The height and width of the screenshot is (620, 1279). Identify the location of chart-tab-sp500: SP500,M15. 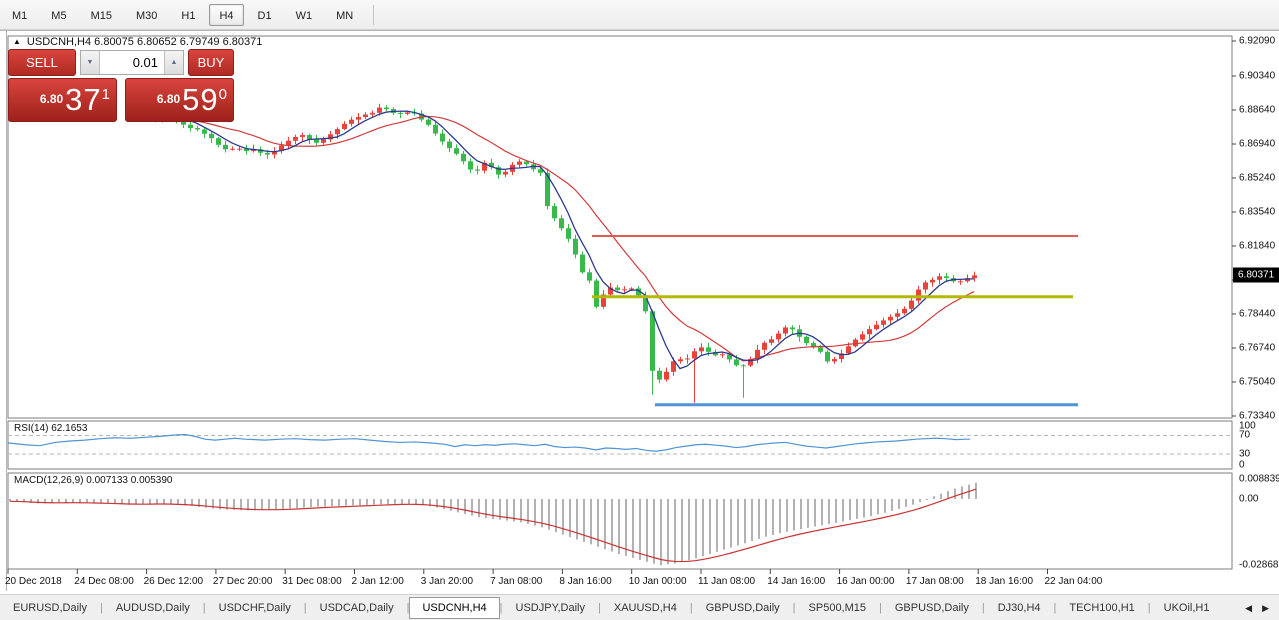
(837, 608).